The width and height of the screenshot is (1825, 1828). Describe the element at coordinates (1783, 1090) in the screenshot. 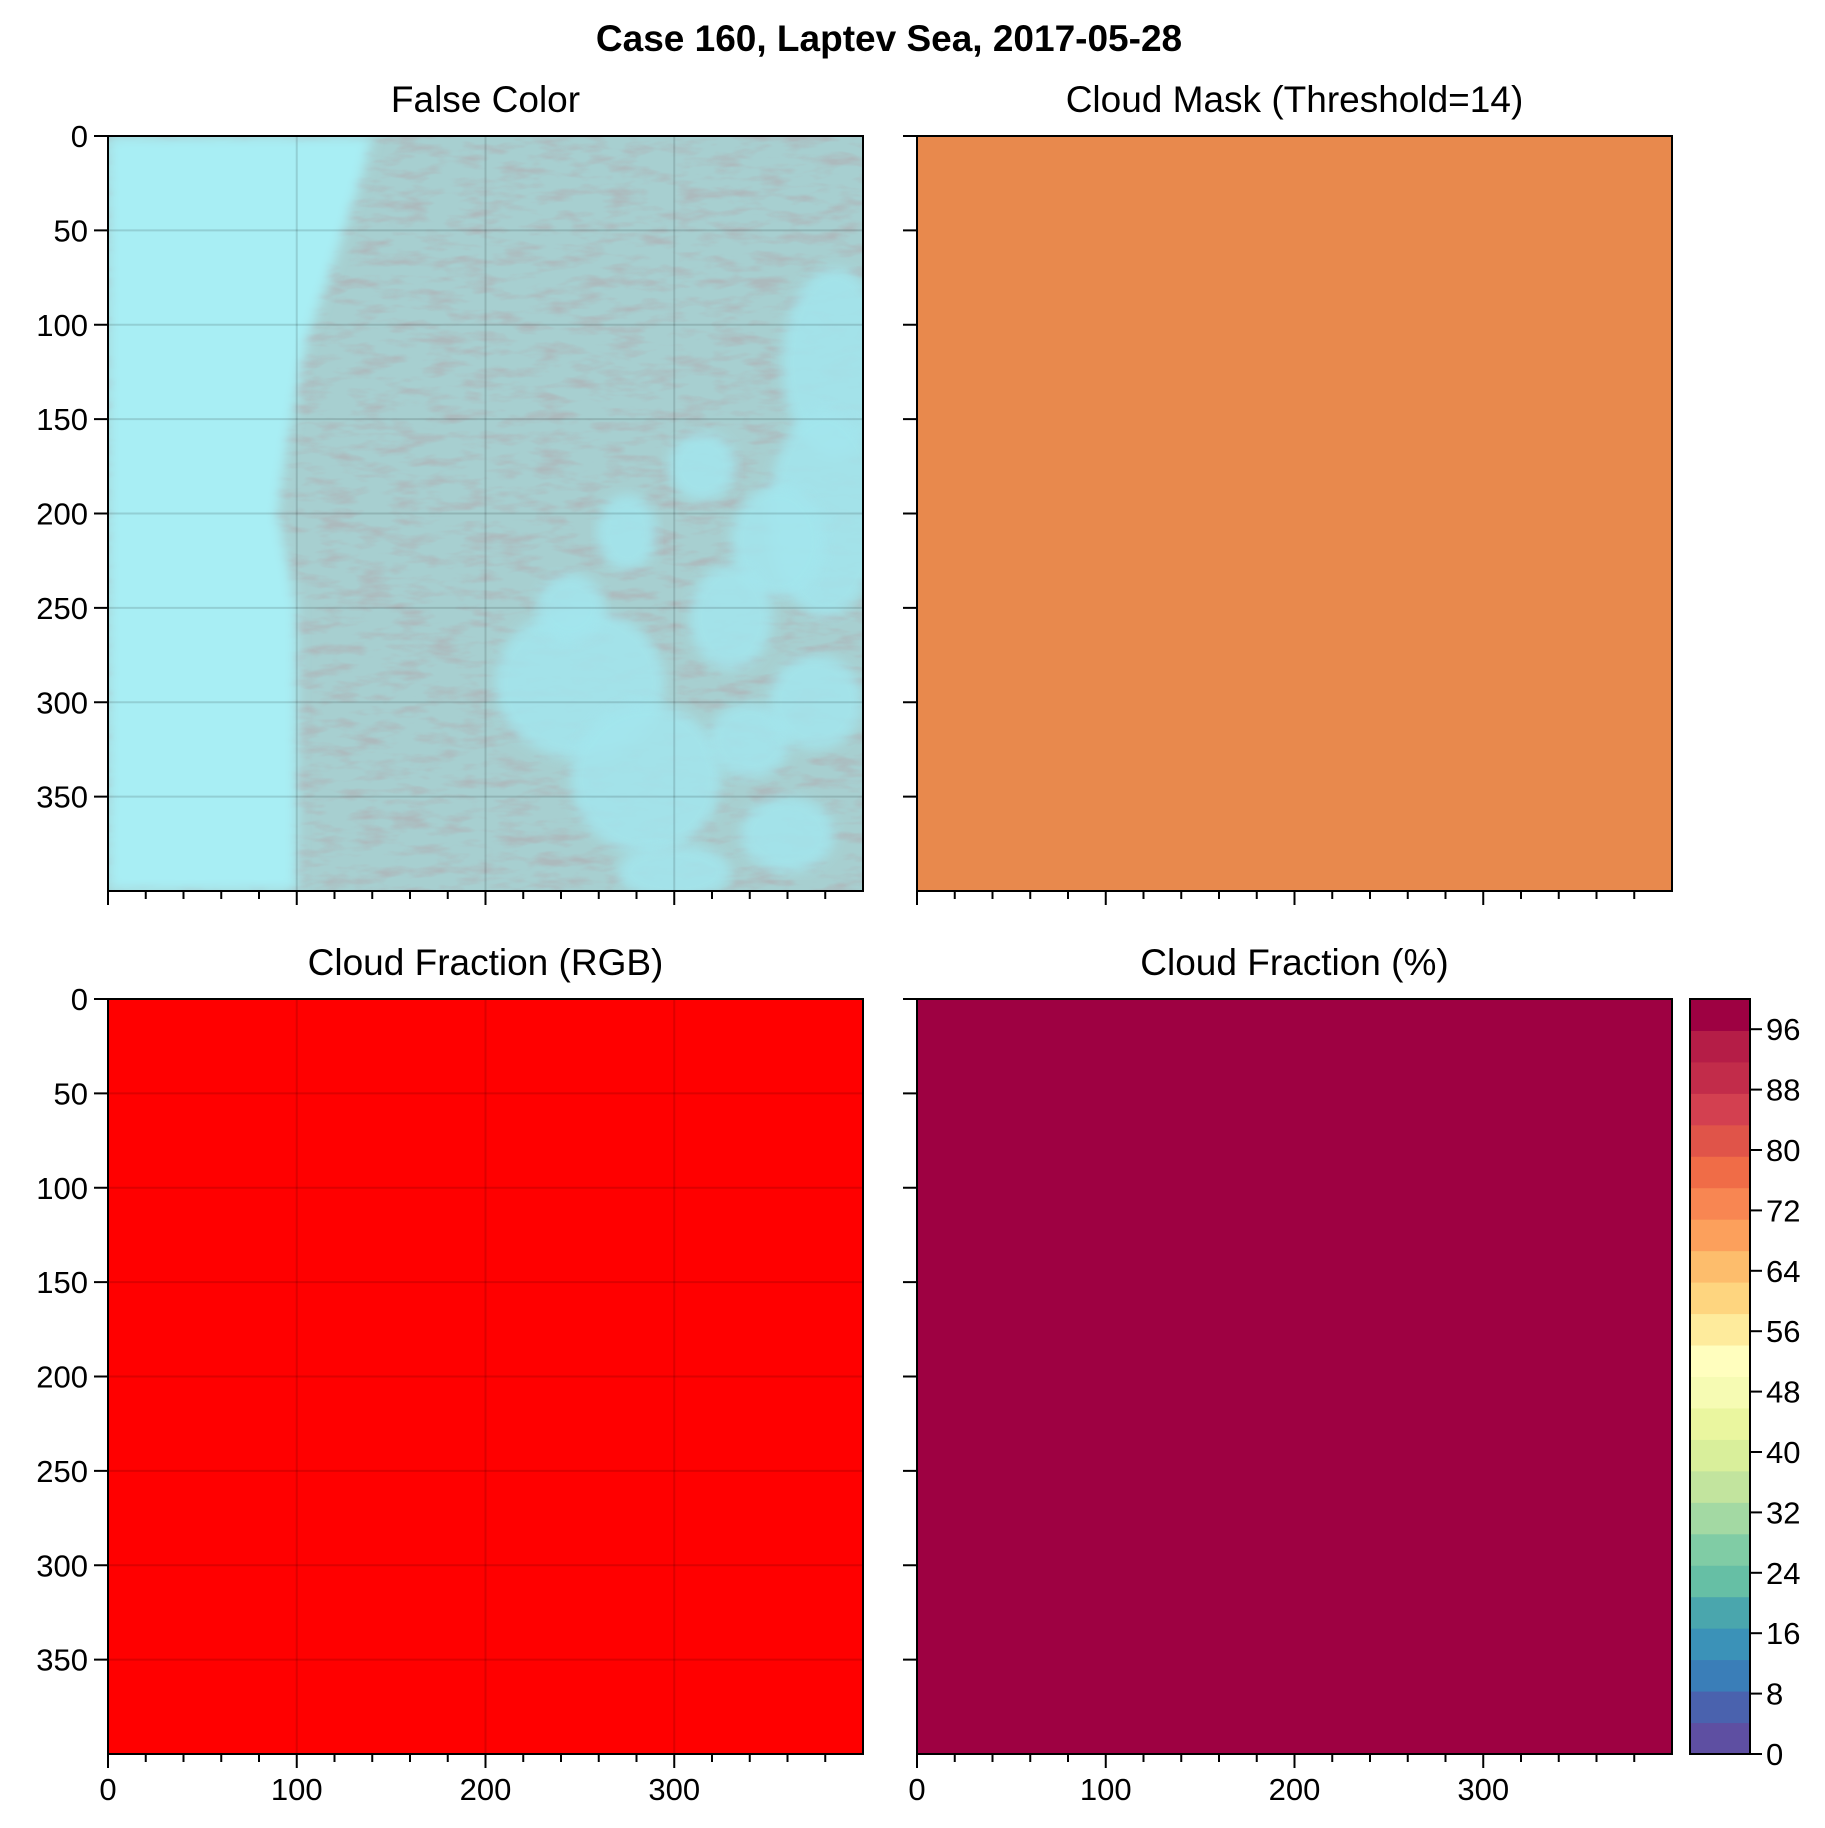

I see `colorbar-tick-label: 88` at that location.